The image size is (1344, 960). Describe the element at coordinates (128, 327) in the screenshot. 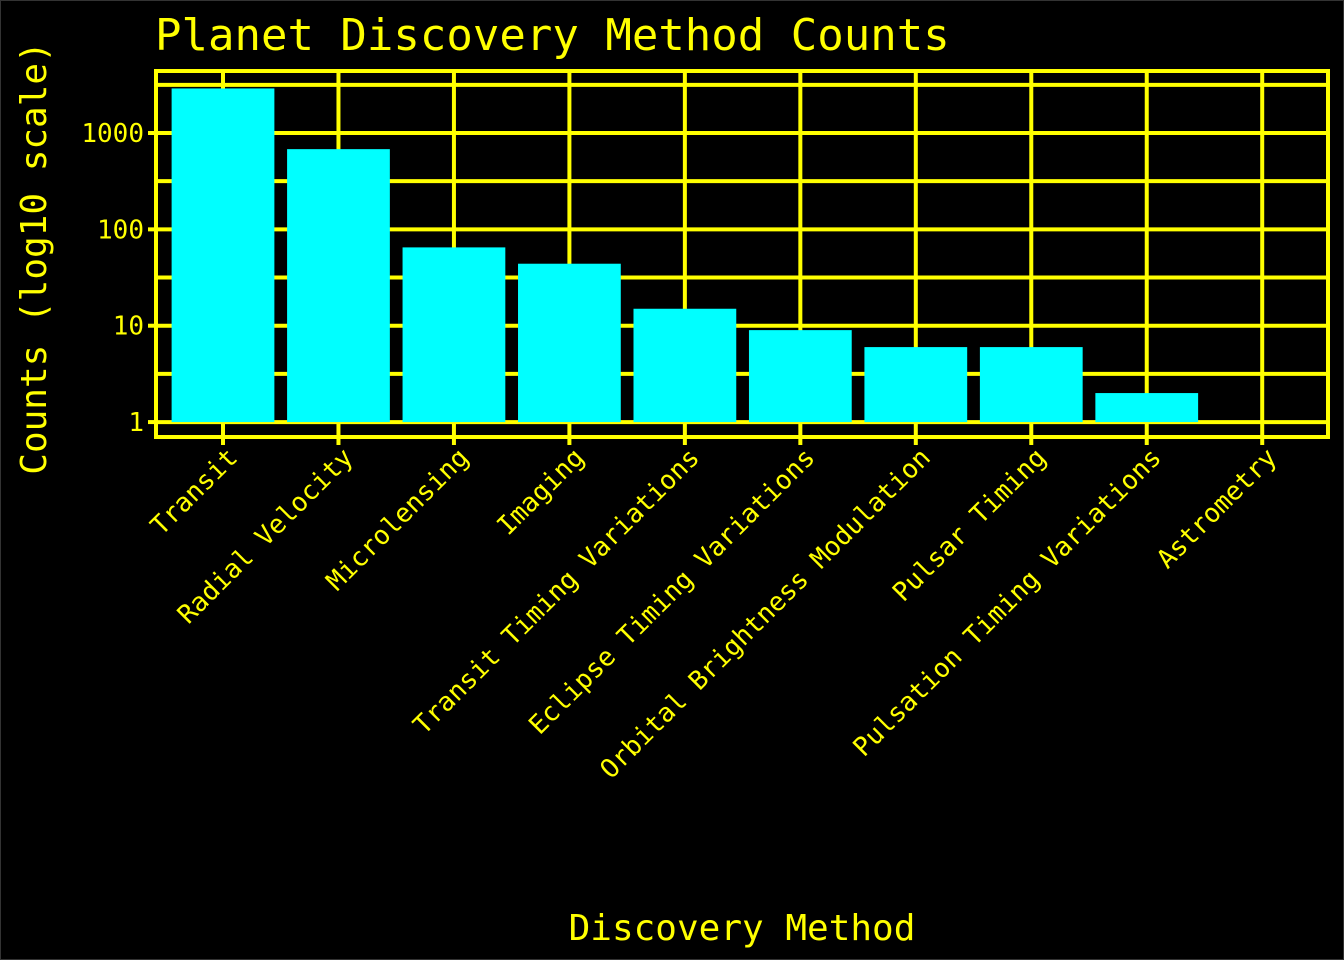

I see `y-tick-label: 10` at that location.